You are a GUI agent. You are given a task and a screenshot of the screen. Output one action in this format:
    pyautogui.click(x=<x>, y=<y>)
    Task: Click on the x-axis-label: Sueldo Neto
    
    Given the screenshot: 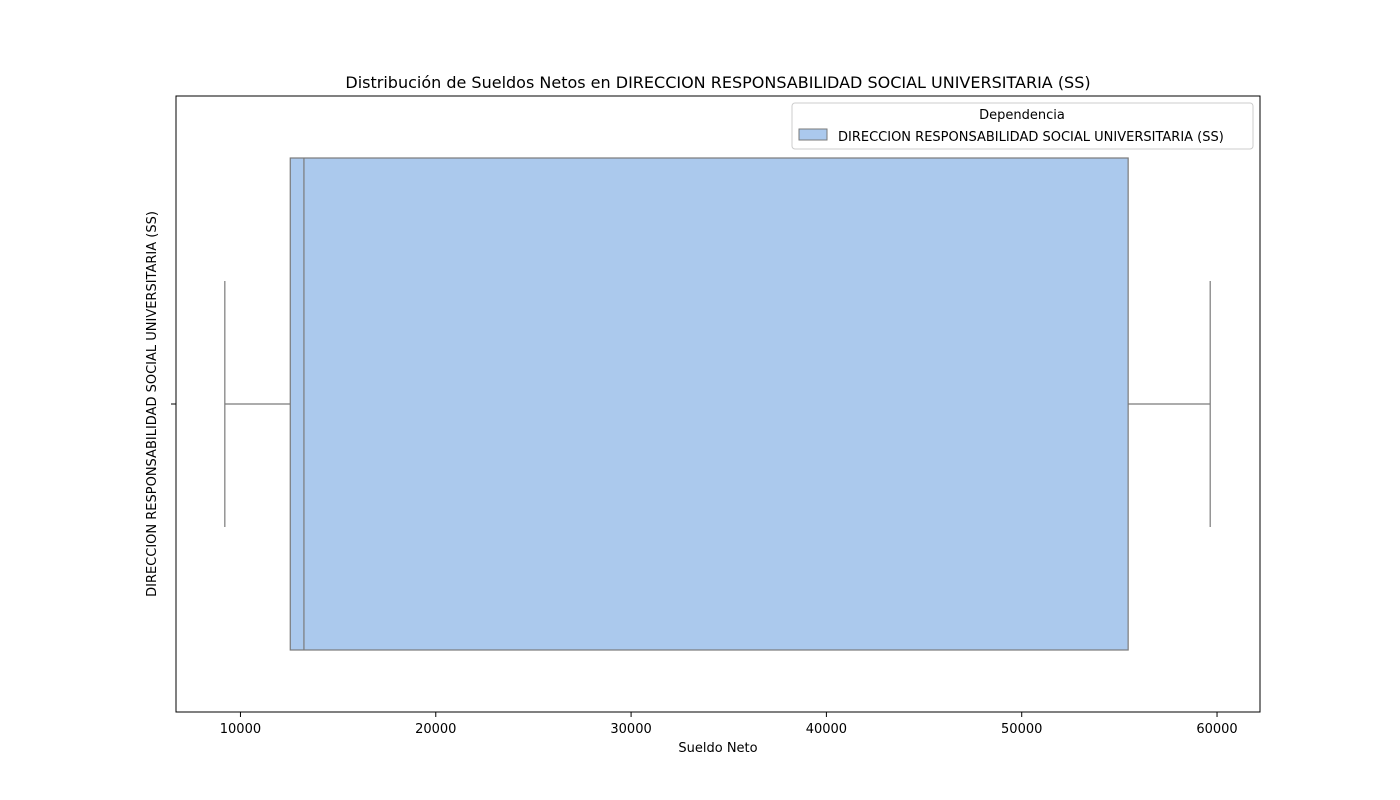 What is the action you would take?
    pyautogui.click(x=717, y=748)
    